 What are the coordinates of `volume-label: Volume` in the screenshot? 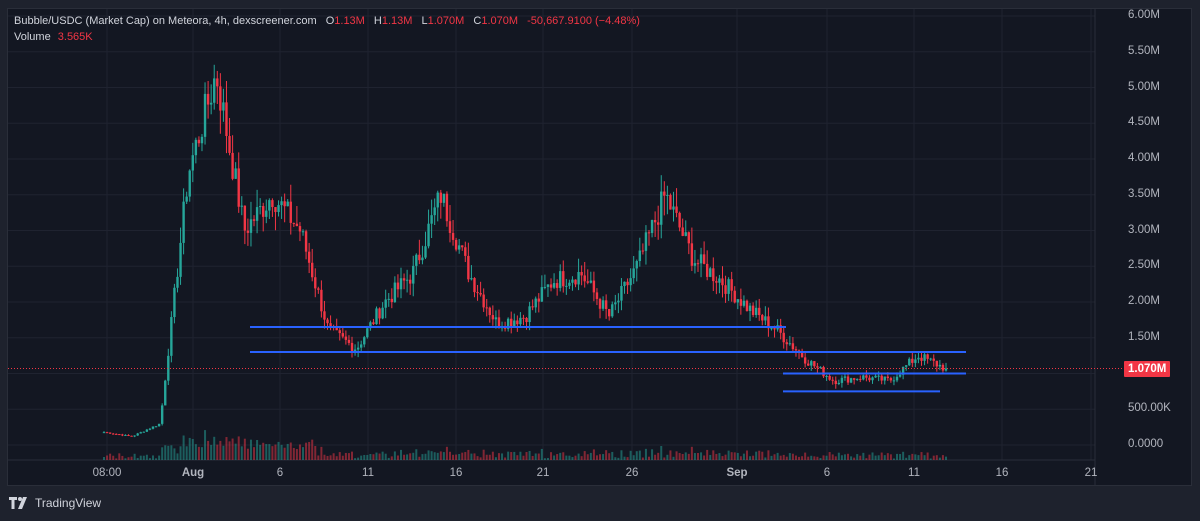 It's located at (32, 37).